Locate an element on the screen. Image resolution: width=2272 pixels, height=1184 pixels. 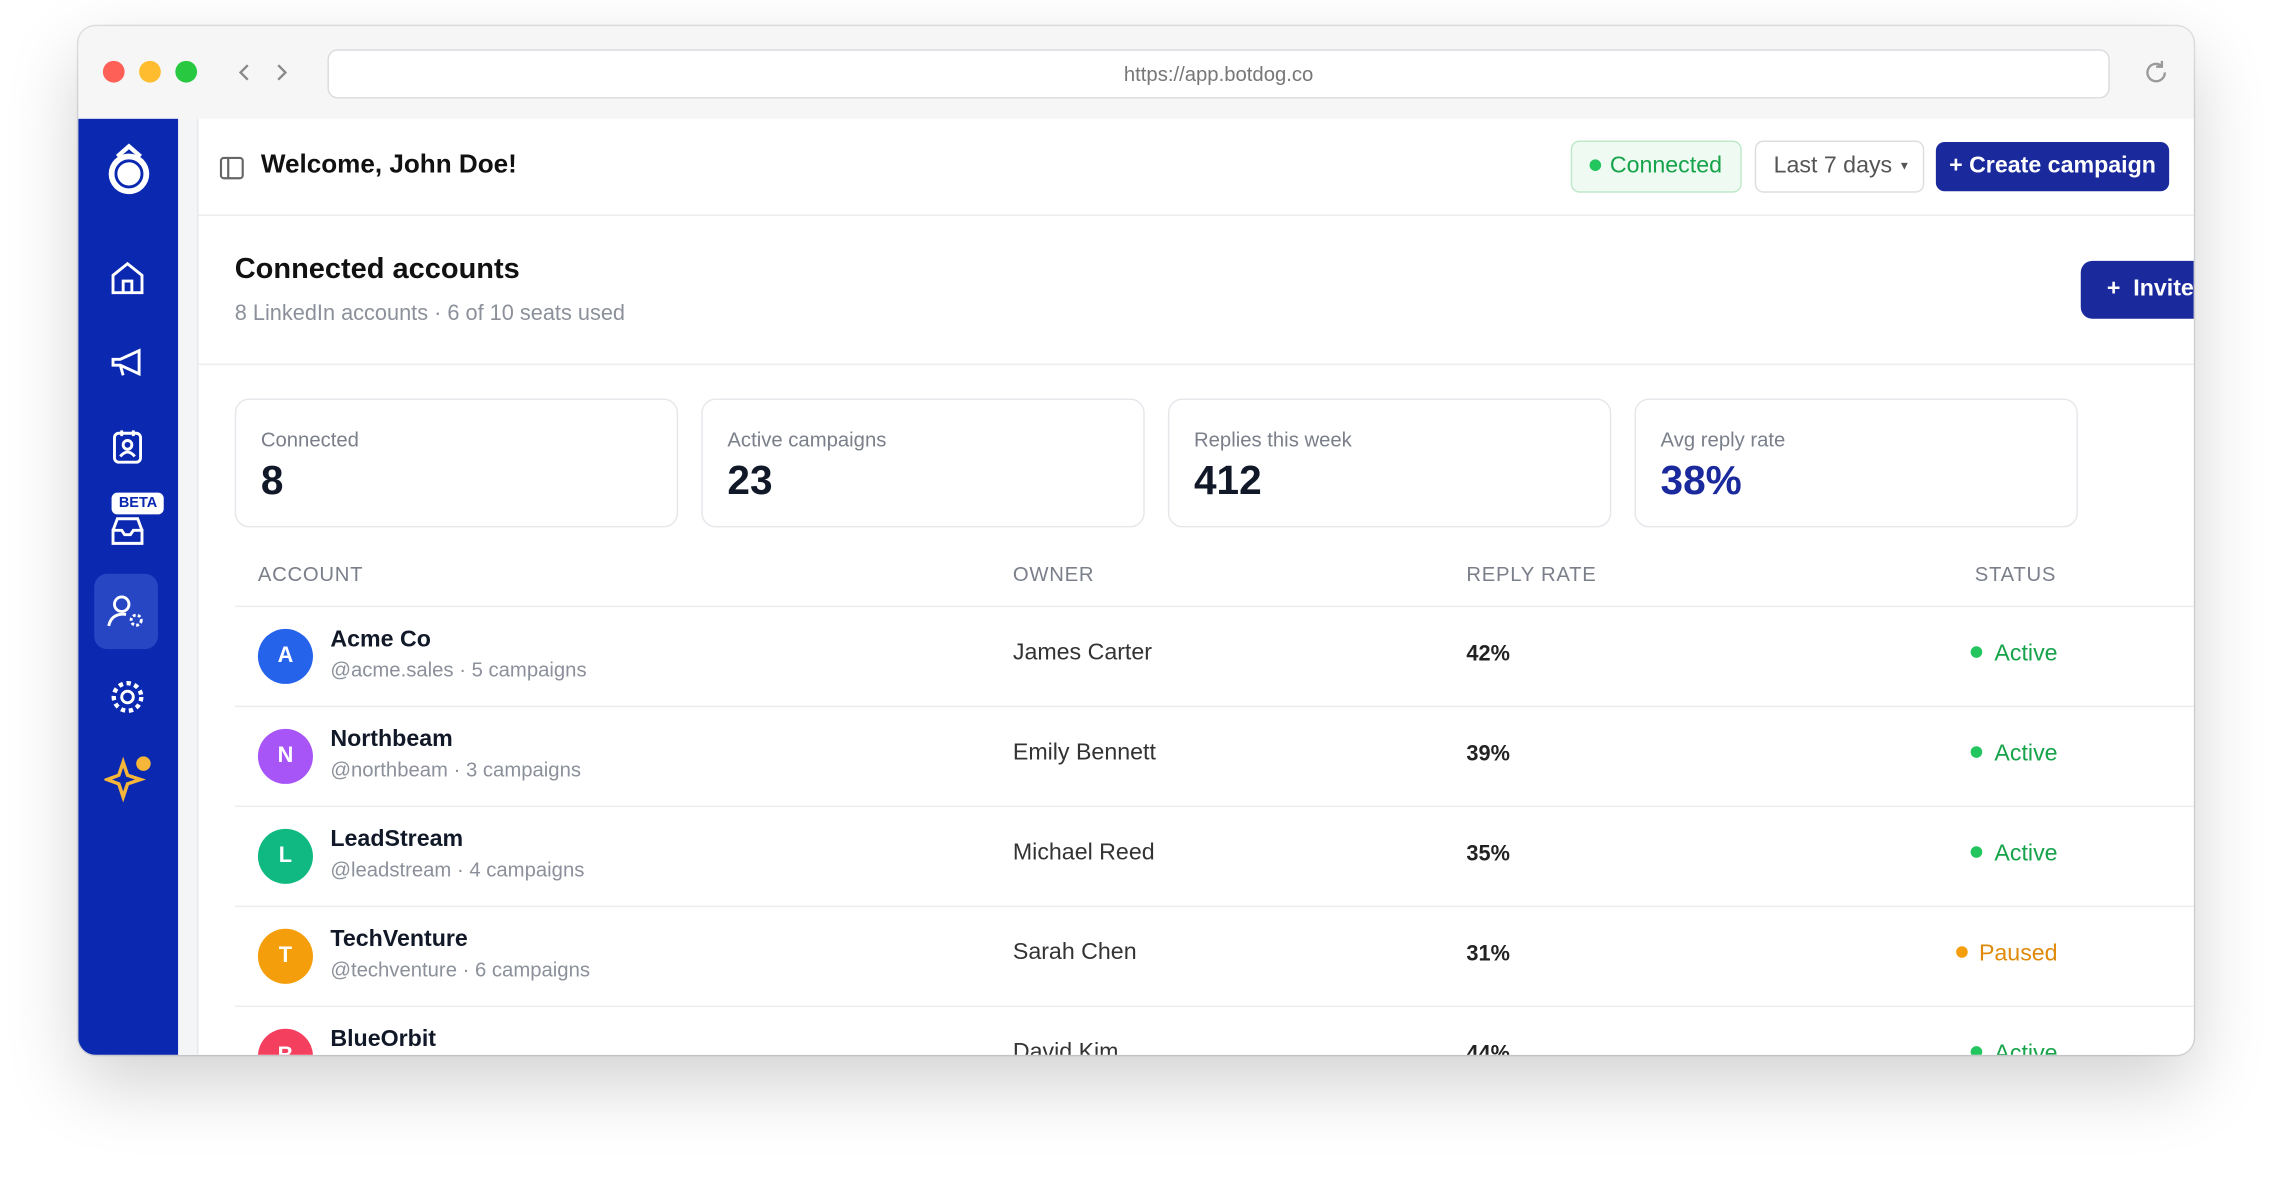
avatar: B is located at coordinates (285, 1041).